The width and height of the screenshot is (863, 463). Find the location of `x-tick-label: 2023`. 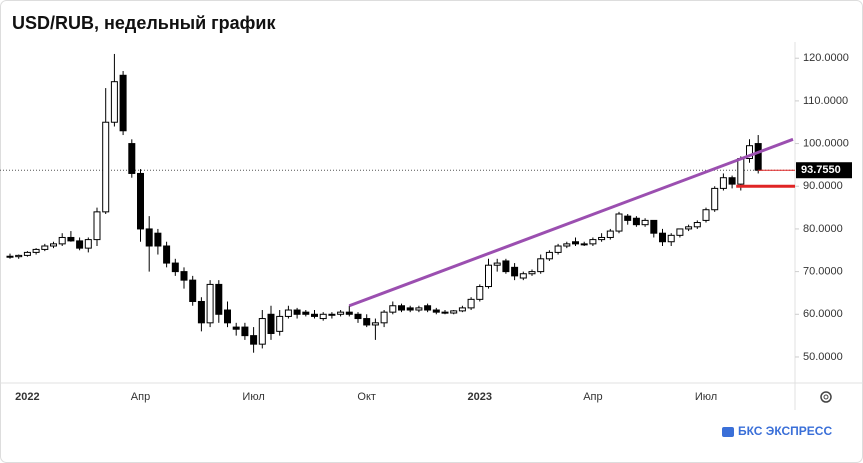

x-tick-label: 2023 is located at coordinates (480, 397).